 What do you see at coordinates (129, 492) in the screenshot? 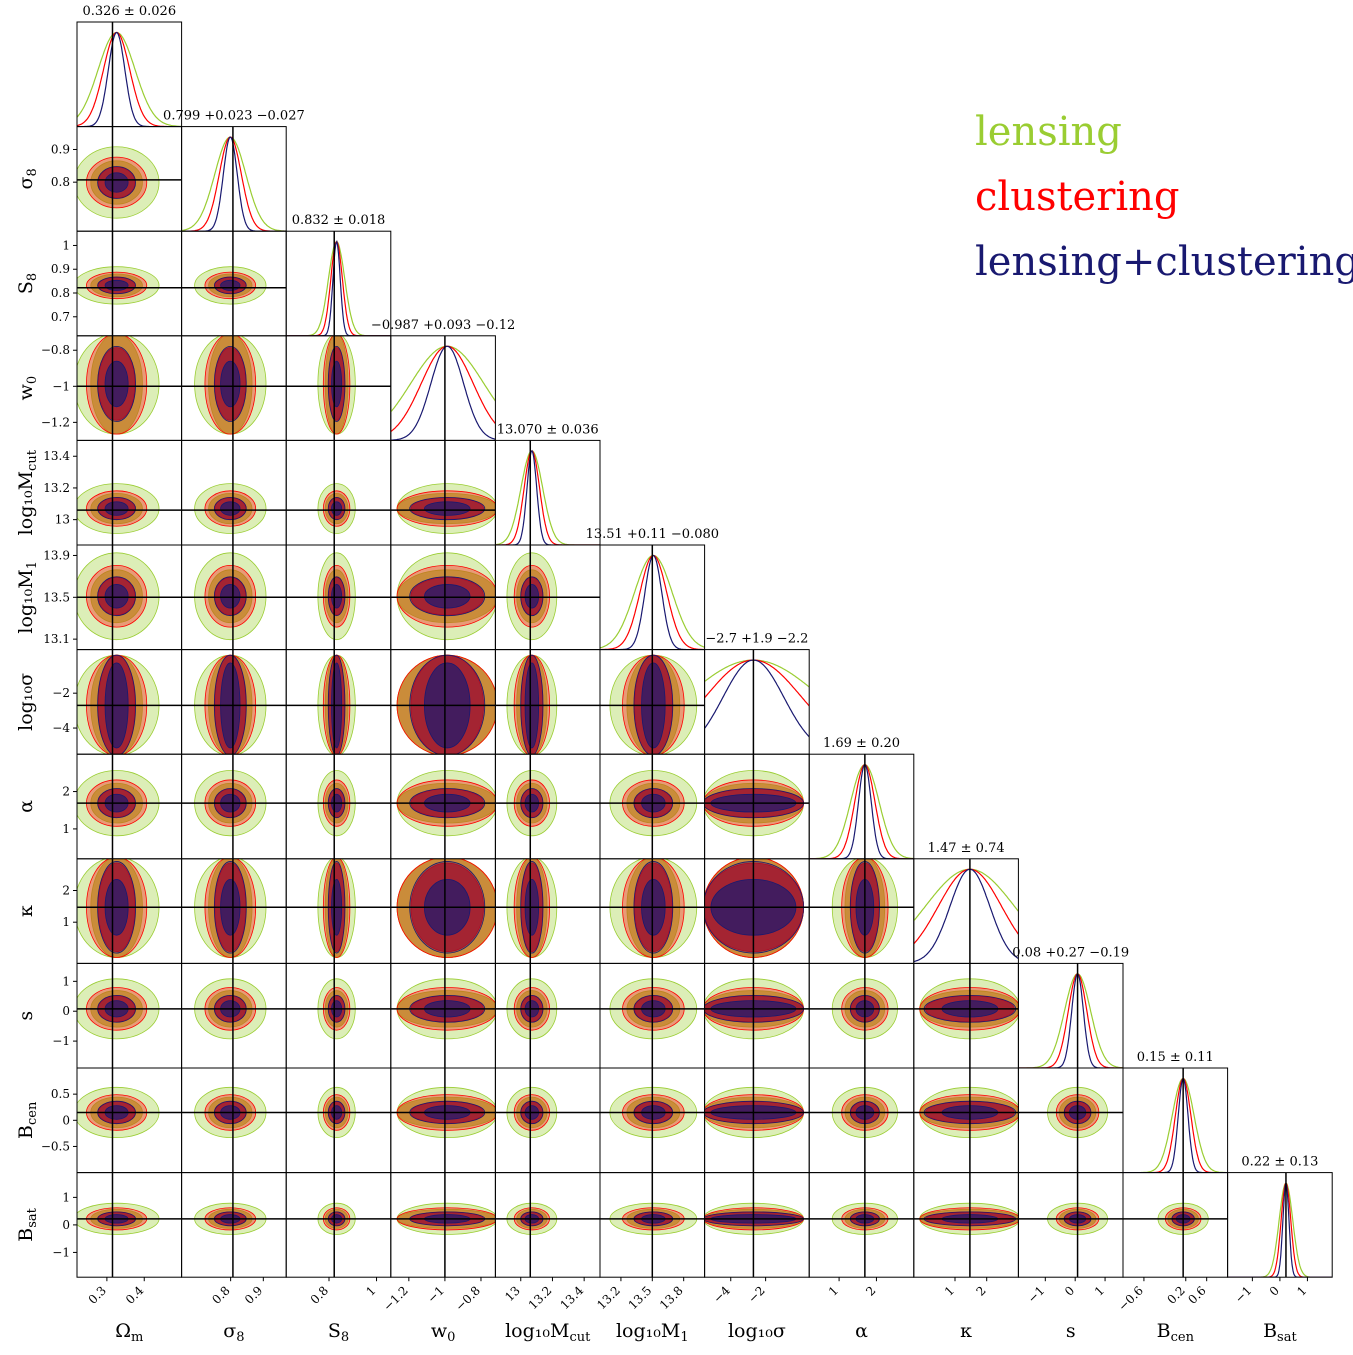
I see `panel-log10Mcut-vs-Ωm` at bounding box center [129, 492].